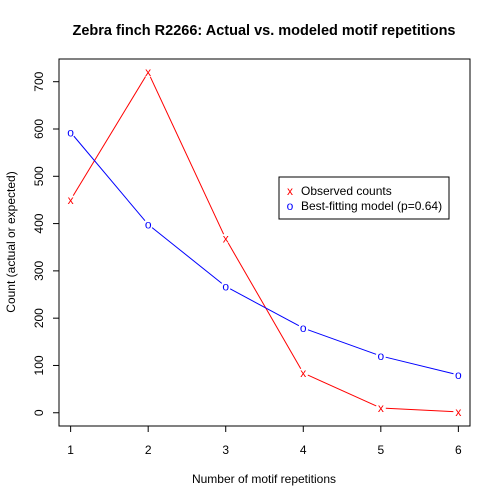  What do you see at coordinates (458, 450) in the screenshot?
I see `x-tick-label-6: 6` at bounding box center [458, 450].